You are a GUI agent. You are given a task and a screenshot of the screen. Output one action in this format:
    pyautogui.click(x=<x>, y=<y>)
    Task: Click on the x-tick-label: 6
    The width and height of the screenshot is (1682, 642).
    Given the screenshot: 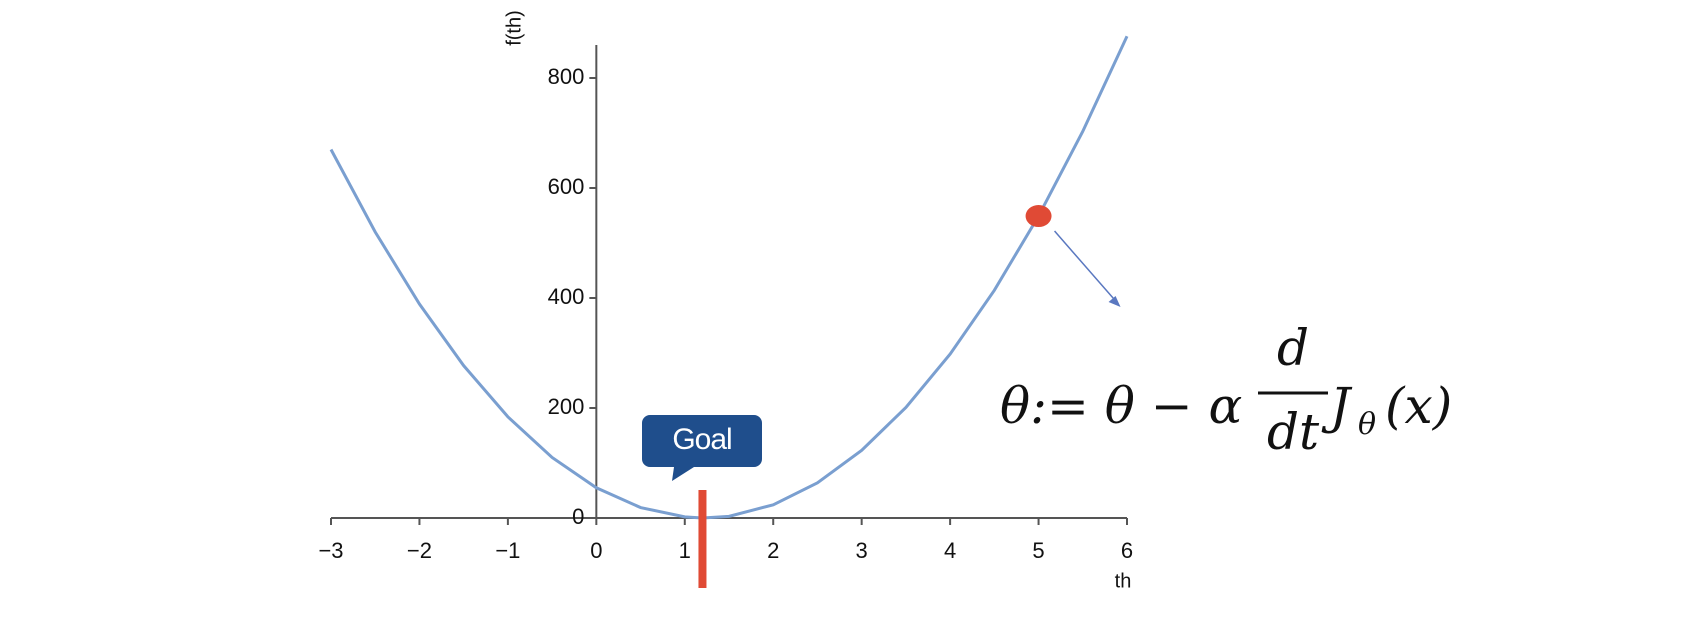 What is the action you would take?
    pyautogui.click(x=1127, y=550)
    